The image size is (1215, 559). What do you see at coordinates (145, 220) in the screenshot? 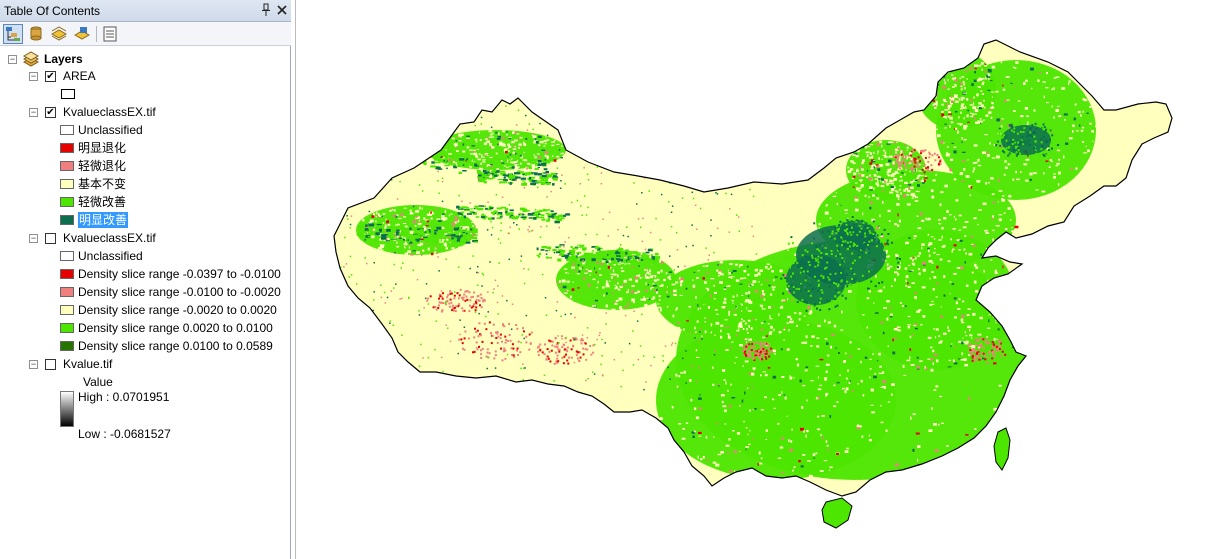
I see `legend-item: 明显改善` at bounding box center [145, 220].